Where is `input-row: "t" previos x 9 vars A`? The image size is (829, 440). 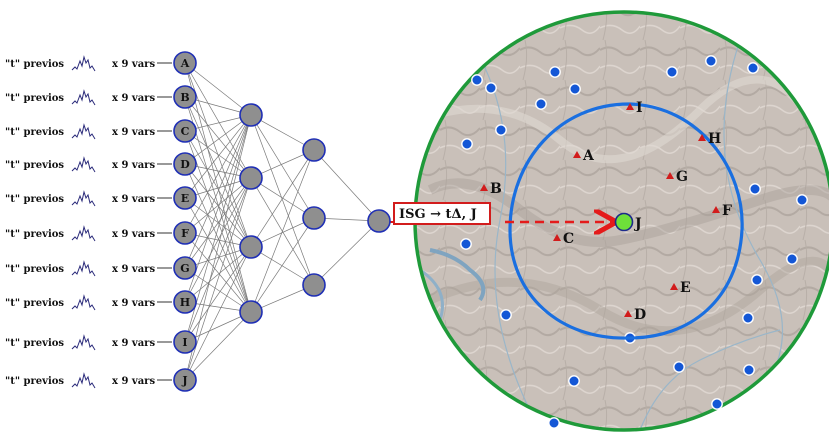 input-row: "t" previos x 9 vars A is located at coordinates (101, 63).